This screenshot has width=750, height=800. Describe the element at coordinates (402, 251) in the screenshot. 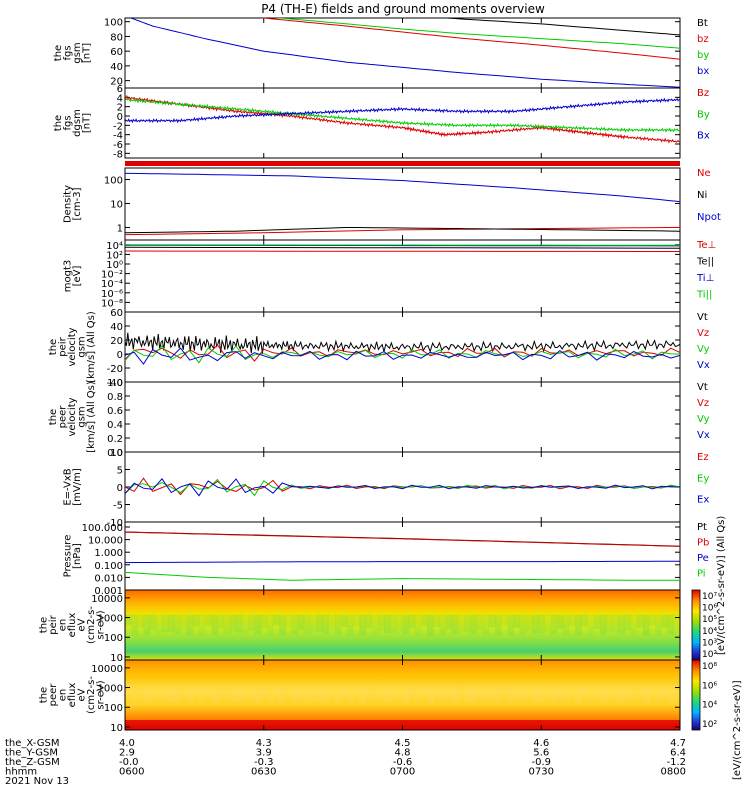

I see `series-line-temperature-Te⊥` at that location.